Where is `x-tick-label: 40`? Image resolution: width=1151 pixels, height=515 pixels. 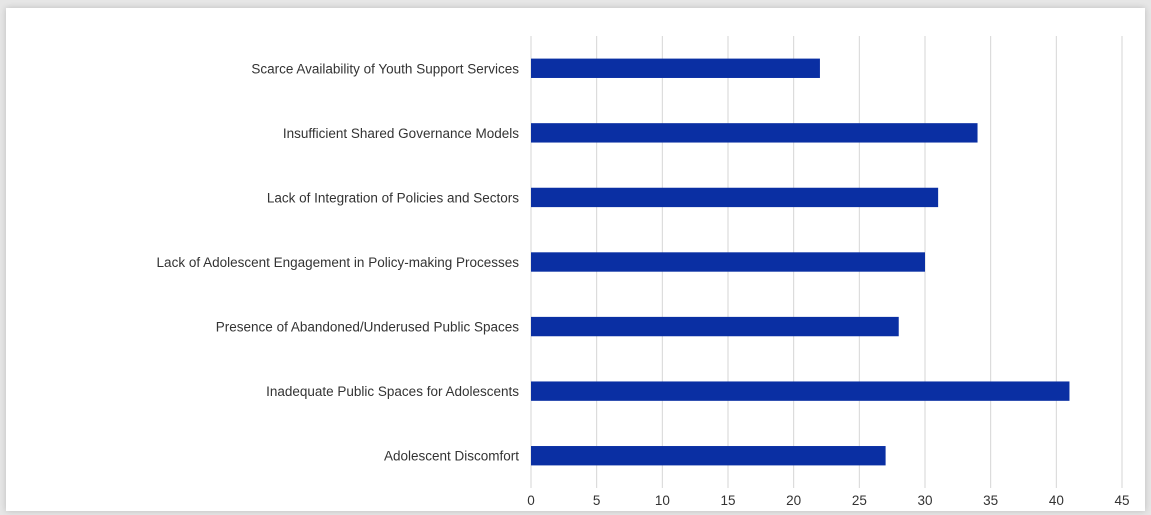
x-tick-label: 40 is located at coordinates (1056, 500).